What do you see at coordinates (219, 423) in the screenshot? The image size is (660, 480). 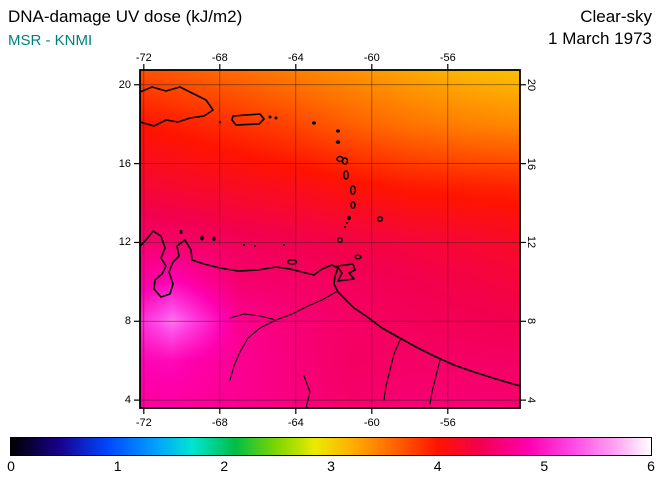 I see `axis-tick-label-bottom: -68` at bounding box center [219, 423].